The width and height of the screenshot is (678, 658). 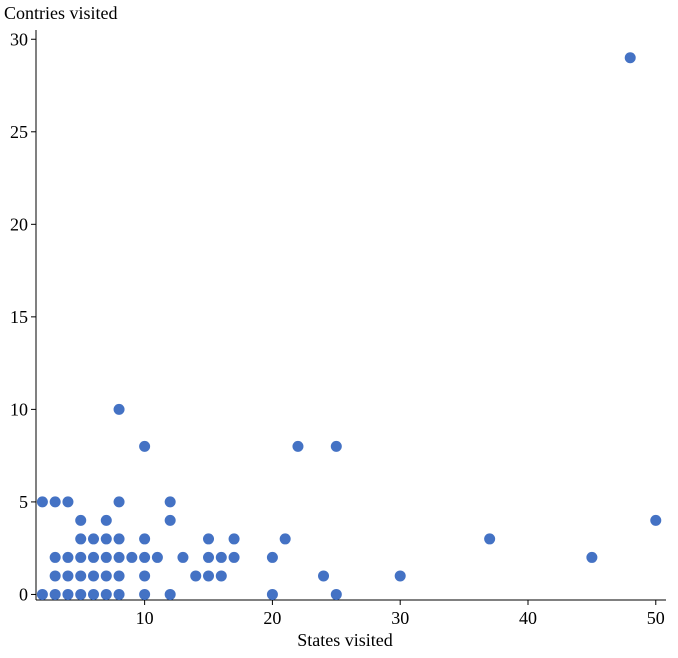 I want to click on y-axis-ticks: 0 5 10 15 20 25 30, so click(x=23, y=316).